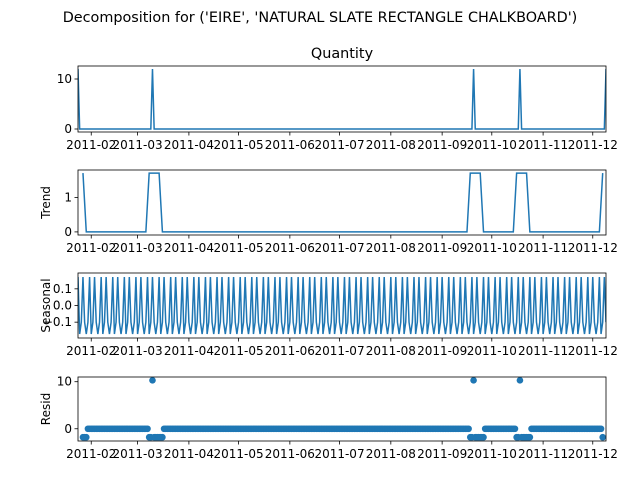 The height and width of the screenshot is (480, 640). I want to click on trend-ytick-label: 0, so click(68, 232).